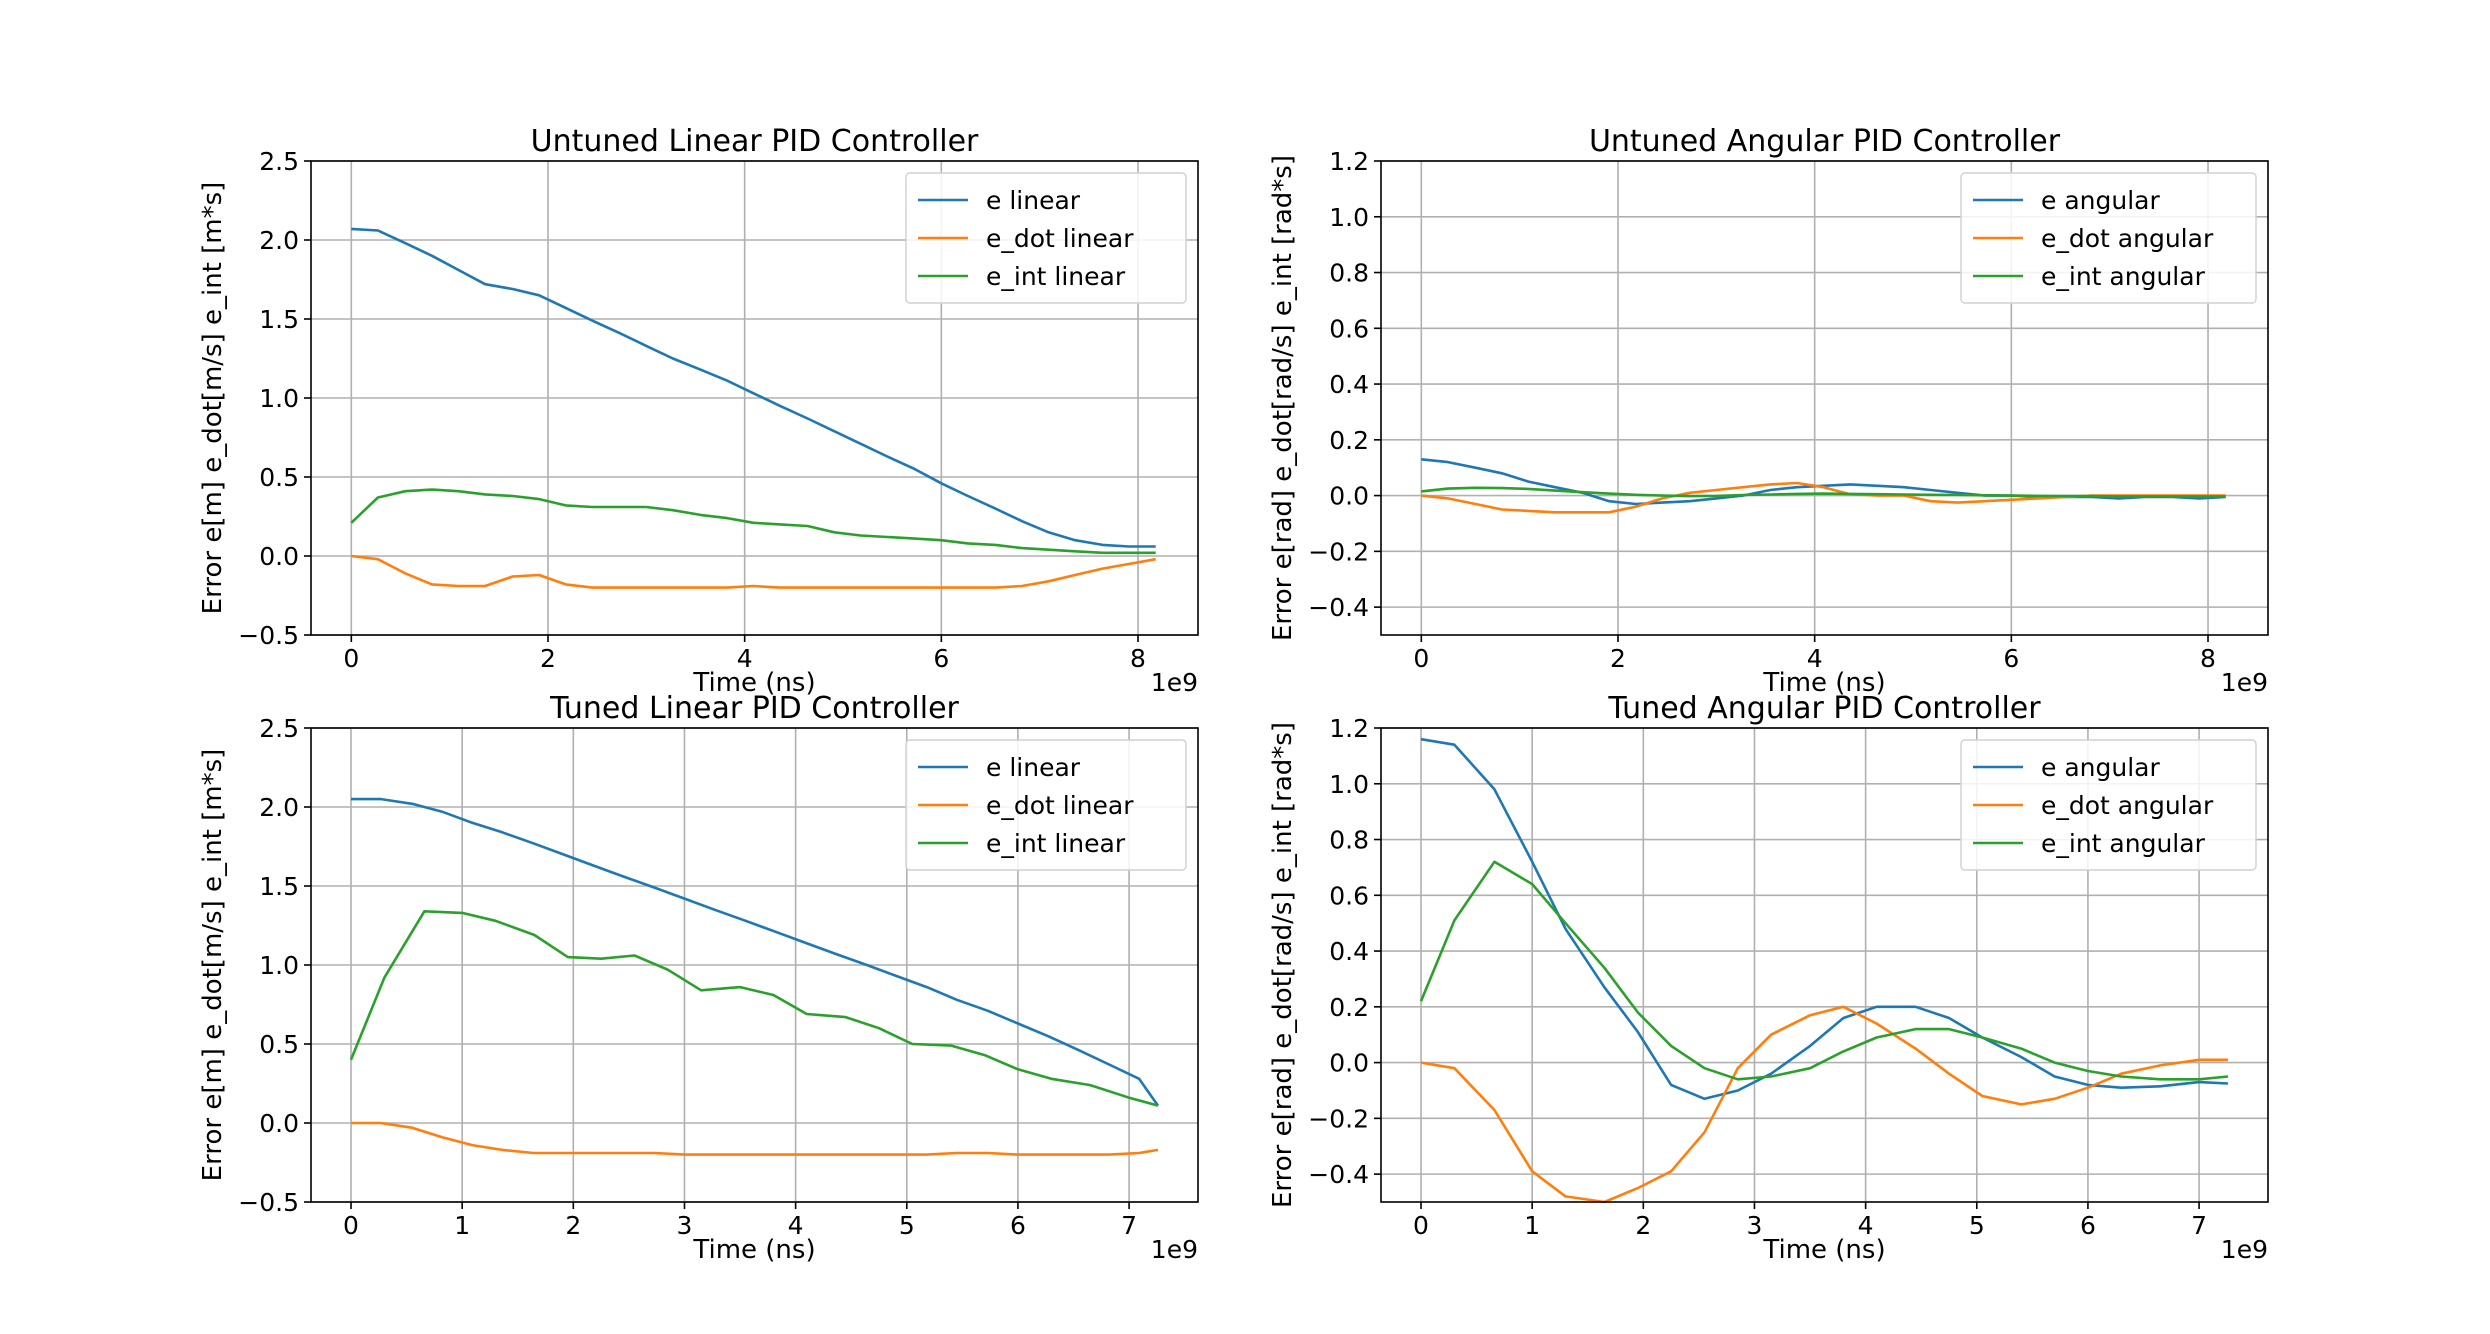 The image size is (2490, 1334). Describe the element at coordinates (1825, 141) in the screenshot. I see `subplot-title: Untuned Angular PID Controller` at that location.